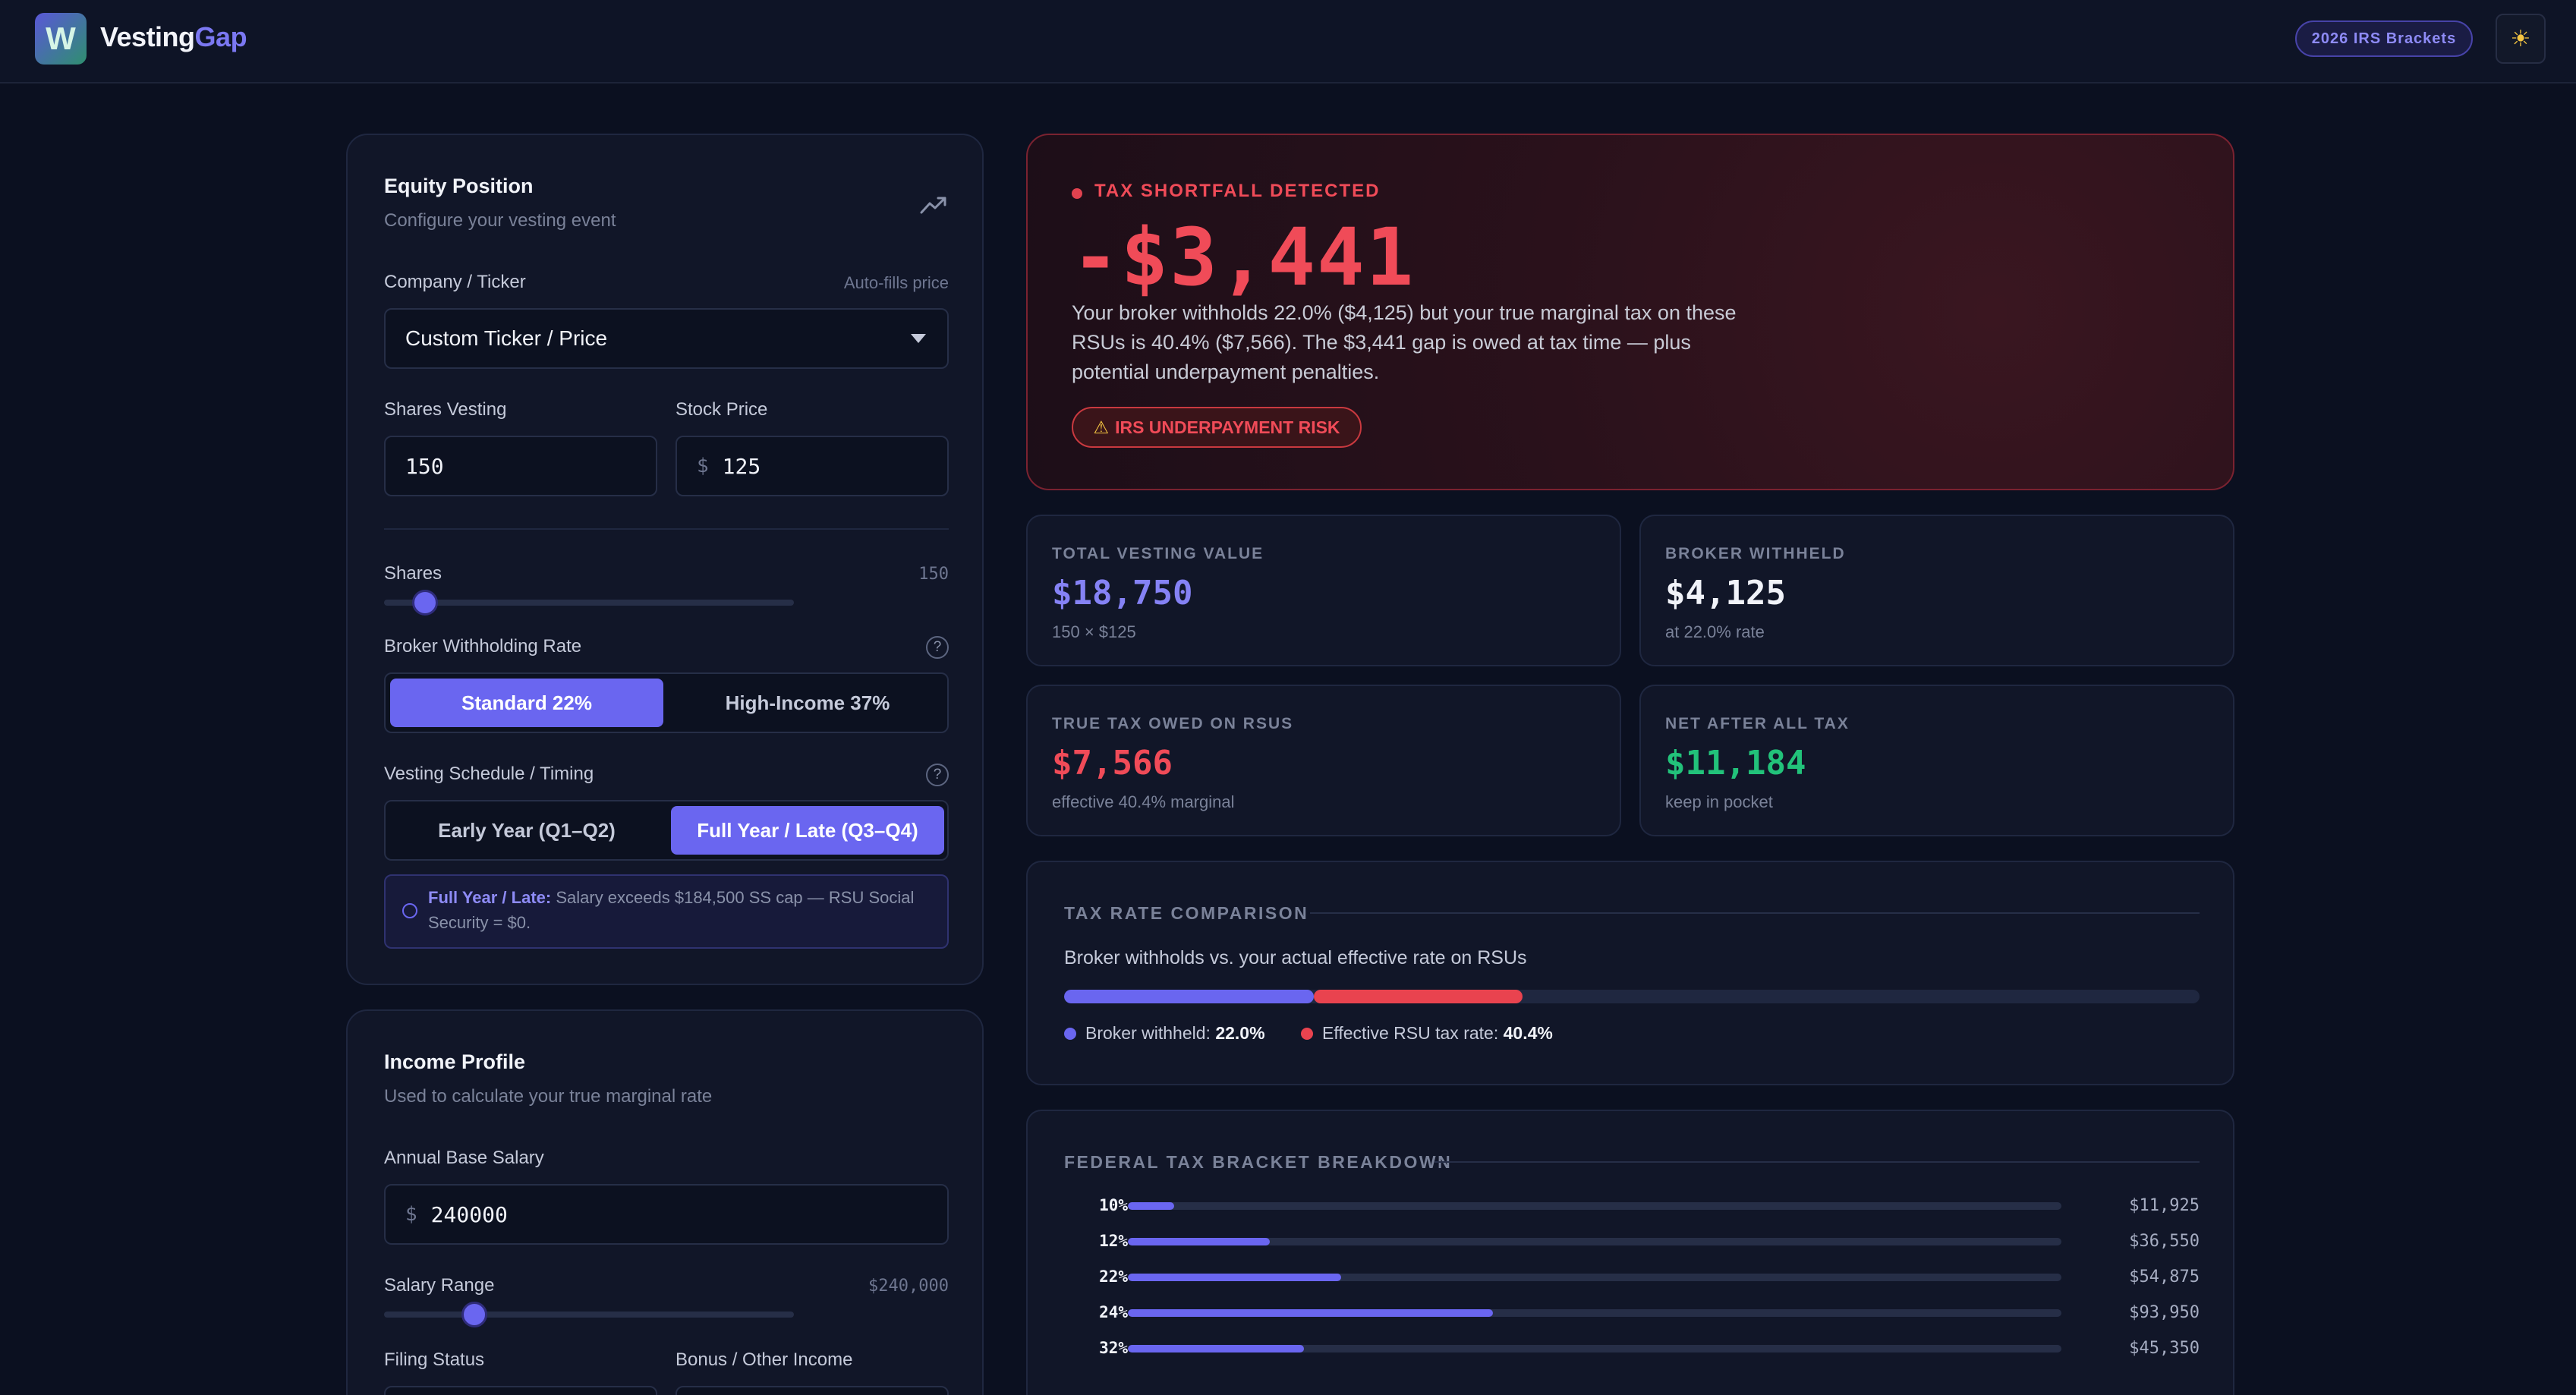 The image size is (2576, 1395). I want to click on bracket-amount: $36,550, so click(2164, 1241).